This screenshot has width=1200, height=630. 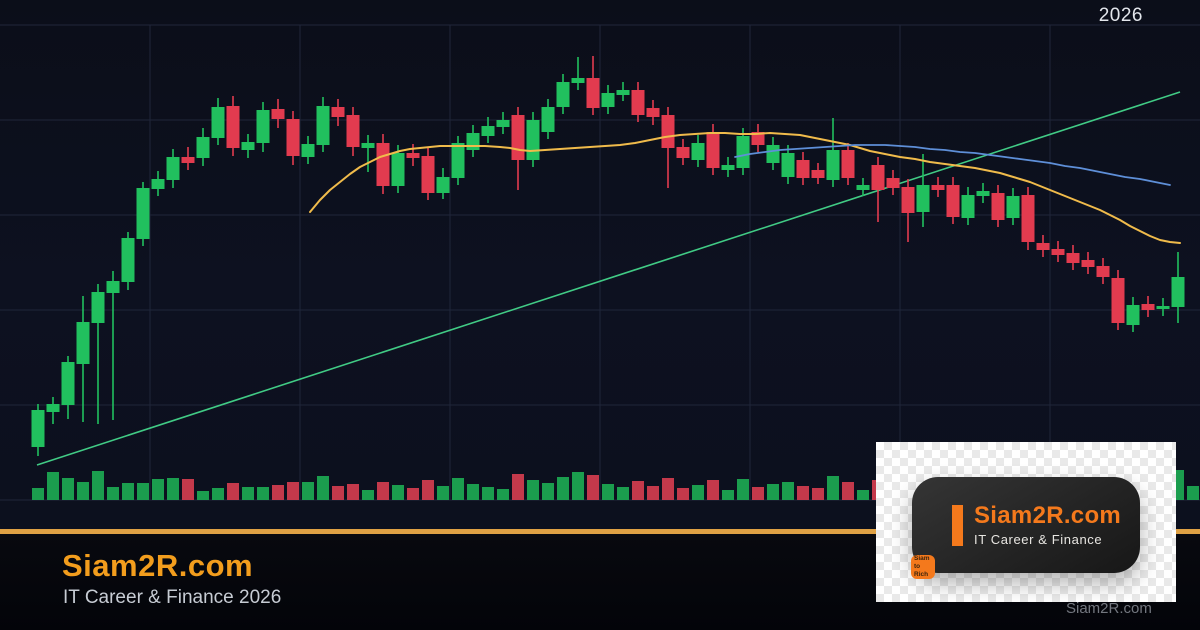 What do you see at coordinates (952, 165) in the screenshot?
I see `ma-slow-line` at bounding box center [952, 165].